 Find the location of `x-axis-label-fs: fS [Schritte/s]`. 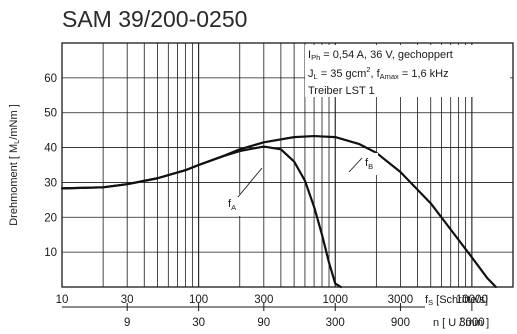

x-axis-label-fs: fS [Schritte/s] is located at coordinates (456, 300).